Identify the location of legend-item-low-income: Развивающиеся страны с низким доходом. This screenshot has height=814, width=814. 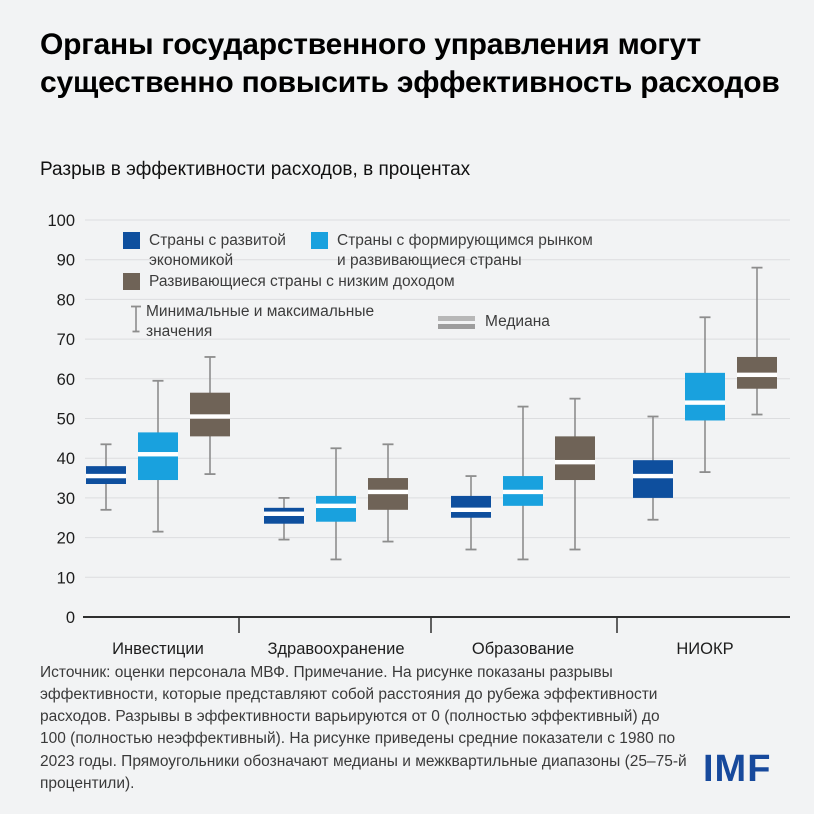
(303, 282).